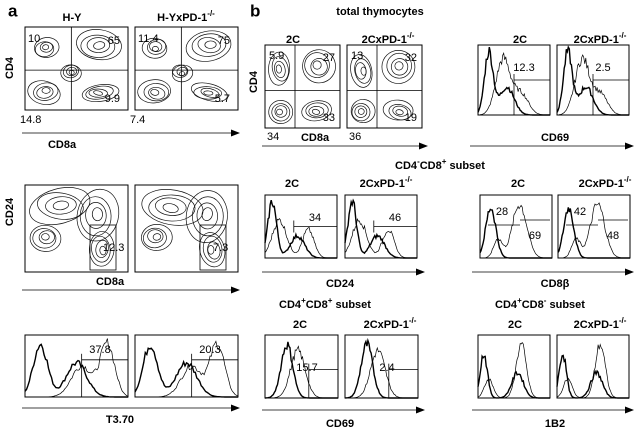 This screenshot has height=431, width=640. What do you see at coordinates (112, 99) in the screenshot?
I see `quadrant-value: 9.9` at bounding box center [112, 99].